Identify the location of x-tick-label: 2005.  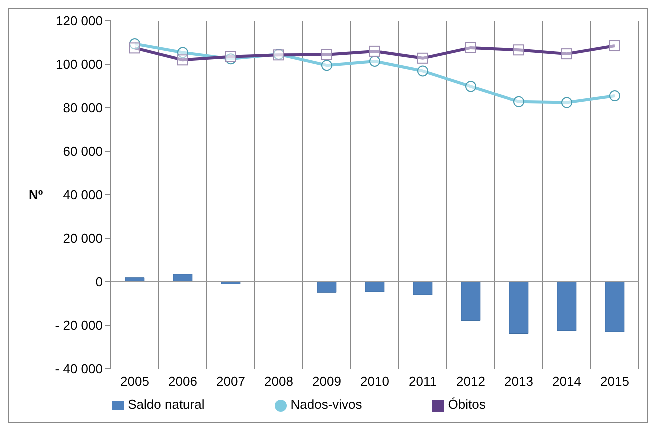
(135, 382).